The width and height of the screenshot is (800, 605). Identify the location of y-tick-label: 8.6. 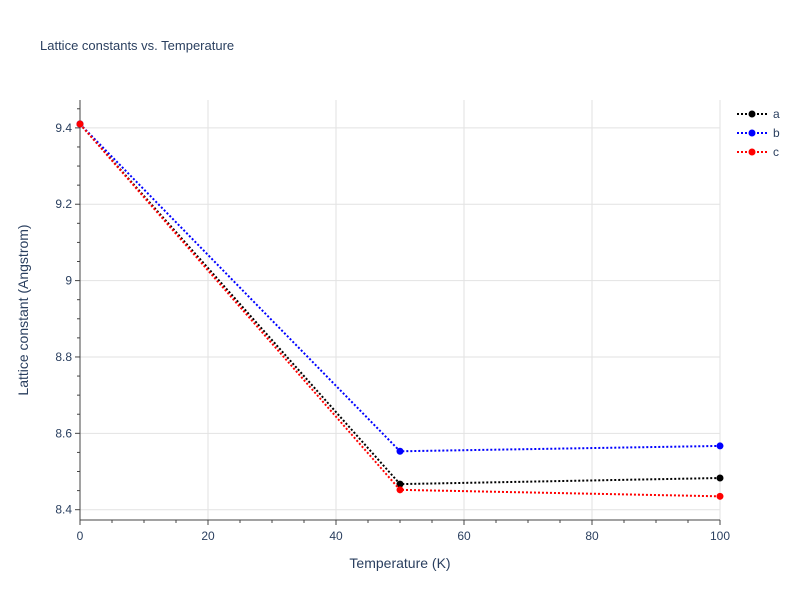
(63, 433).